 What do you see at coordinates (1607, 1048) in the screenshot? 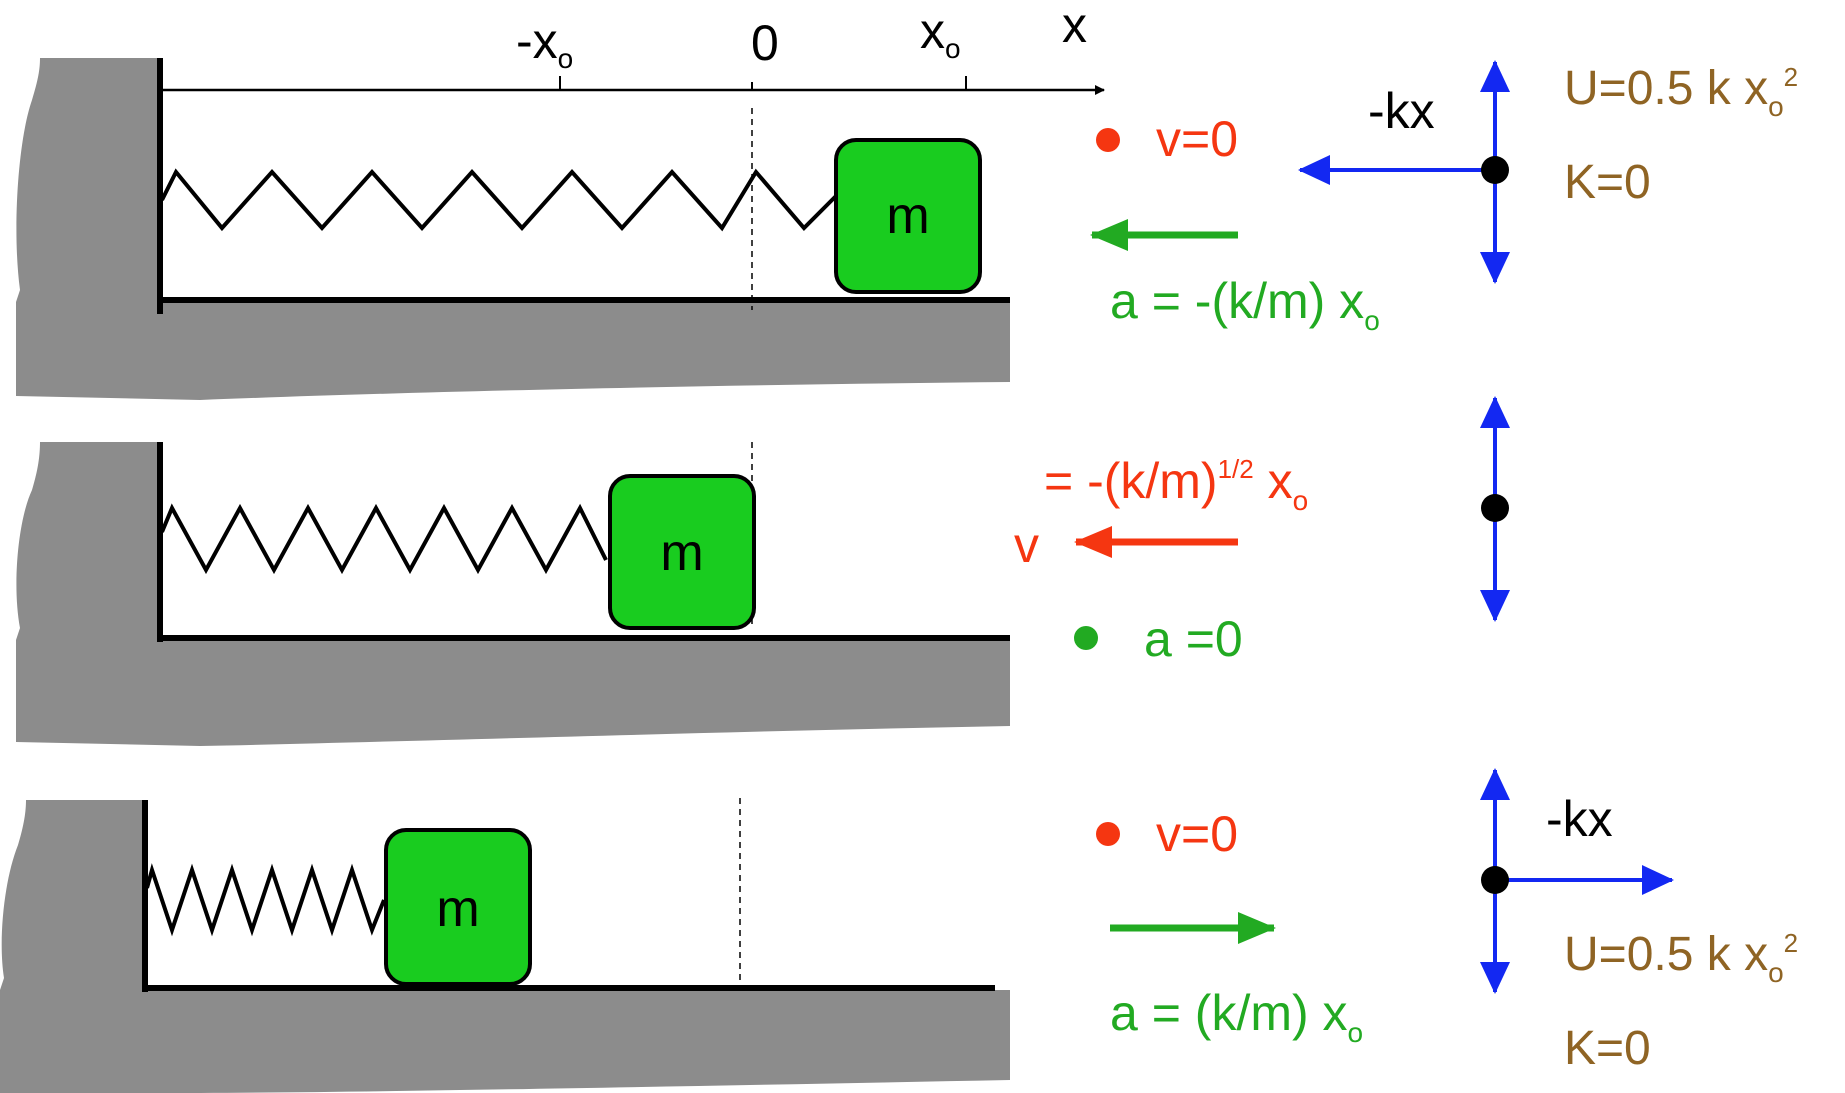
I see `kinetic-energy-label-3: K=0` at bounding box center [1607, 1048].